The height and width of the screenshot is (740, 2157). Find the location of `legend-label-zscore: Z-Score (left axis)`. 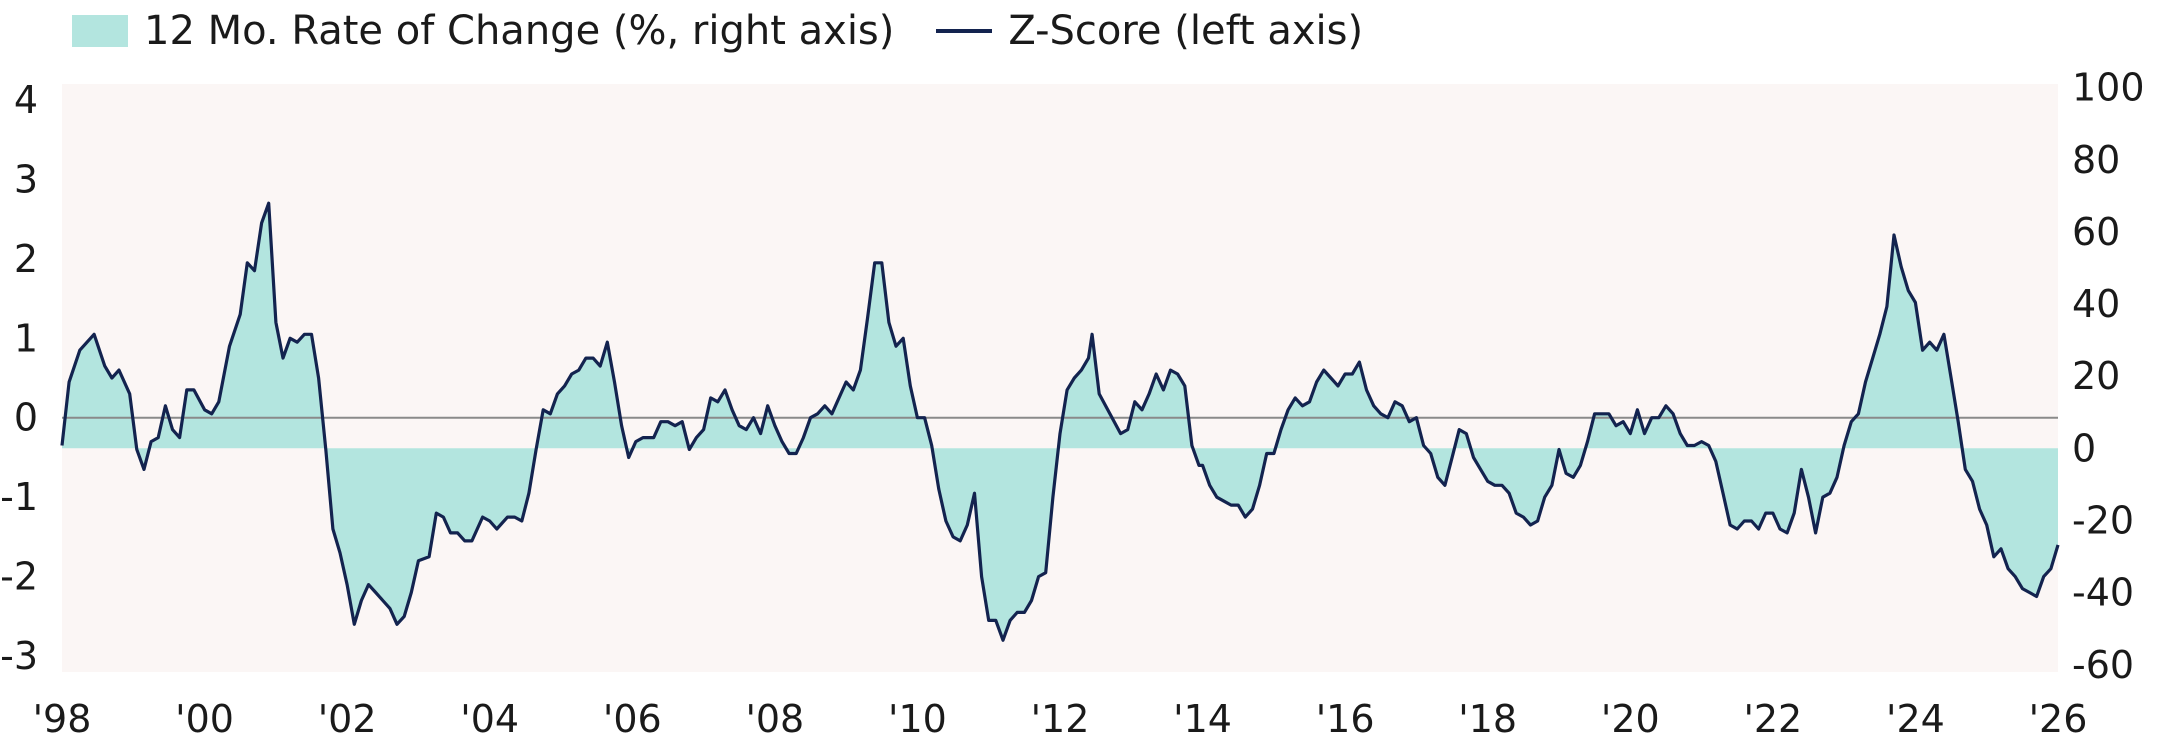

legend-label-zscore: Z-Score (left axis) is located at coordinates (1186, 31).